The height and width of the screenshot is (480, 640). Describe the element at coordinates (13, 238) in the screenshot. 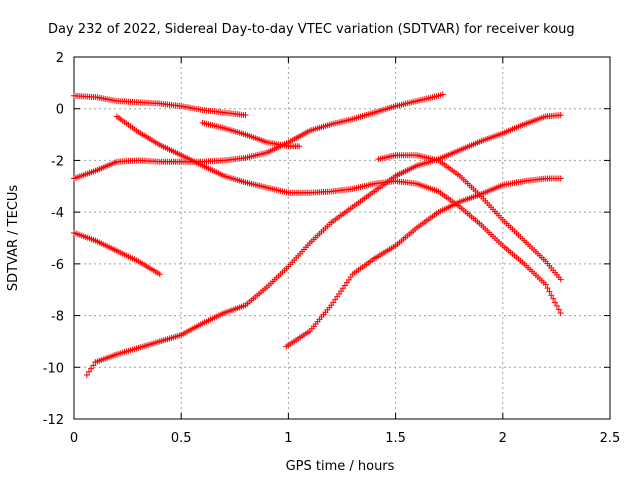

I see `y-axis-label: SDTVAR / TECUs` at that location.